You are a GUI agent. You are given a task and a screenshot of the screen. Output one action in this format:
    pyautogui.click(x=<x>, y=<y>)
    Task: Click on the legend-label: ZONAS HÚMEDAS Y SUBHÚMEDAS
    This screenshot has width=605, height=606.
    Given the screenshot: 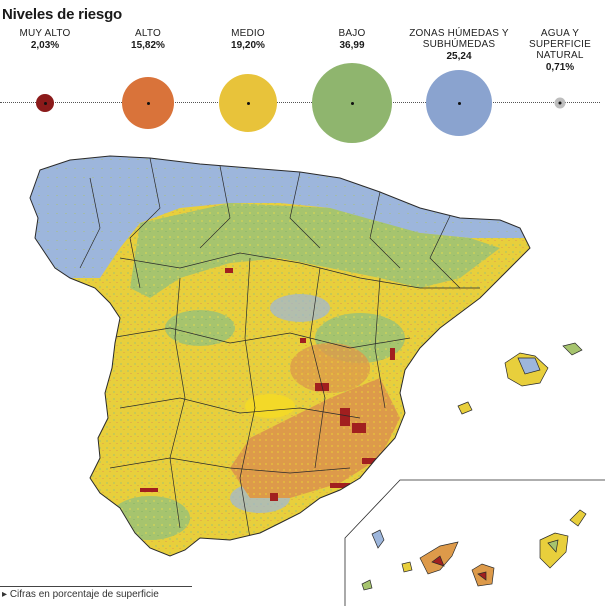 What is the action you would take?
    pyautogui.click(x=459, y=39)
    